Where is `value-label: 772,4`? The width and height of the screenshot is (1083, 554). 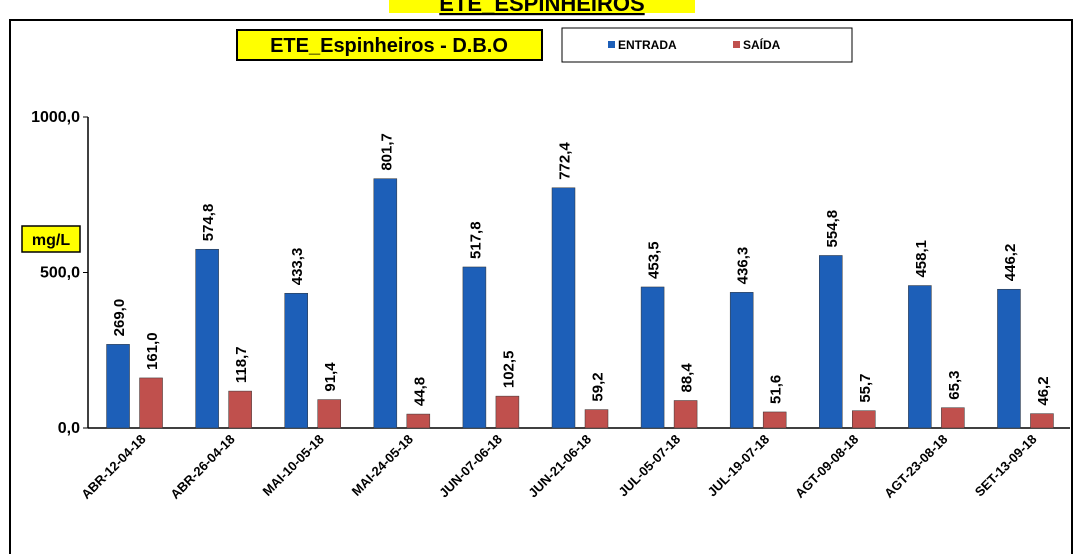
value-label: 772,4 is located at coordinates (565, 161).